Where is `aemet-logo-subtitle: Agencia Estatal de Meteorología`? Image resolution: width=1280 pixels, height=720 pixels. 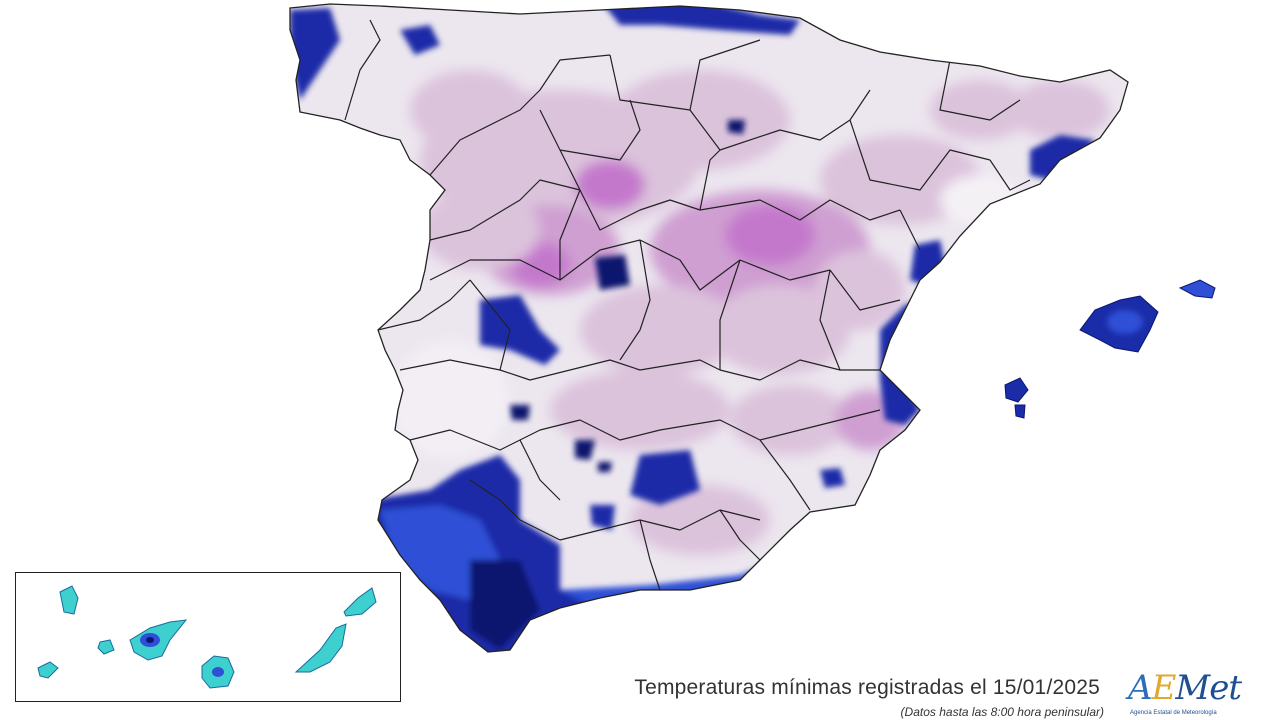
aemet-logo-subtitle: Agencia Estatal de Meteorología is located at coordinates (1173, 713).